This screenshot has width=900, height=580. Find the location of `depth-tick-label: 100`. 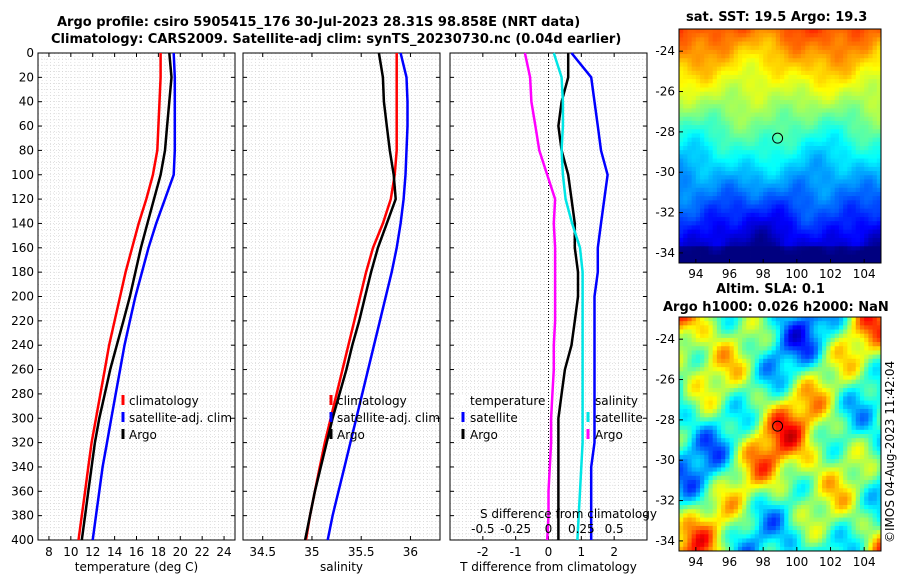

depth-tick-label: 100 is located at coordinates (22, 175).